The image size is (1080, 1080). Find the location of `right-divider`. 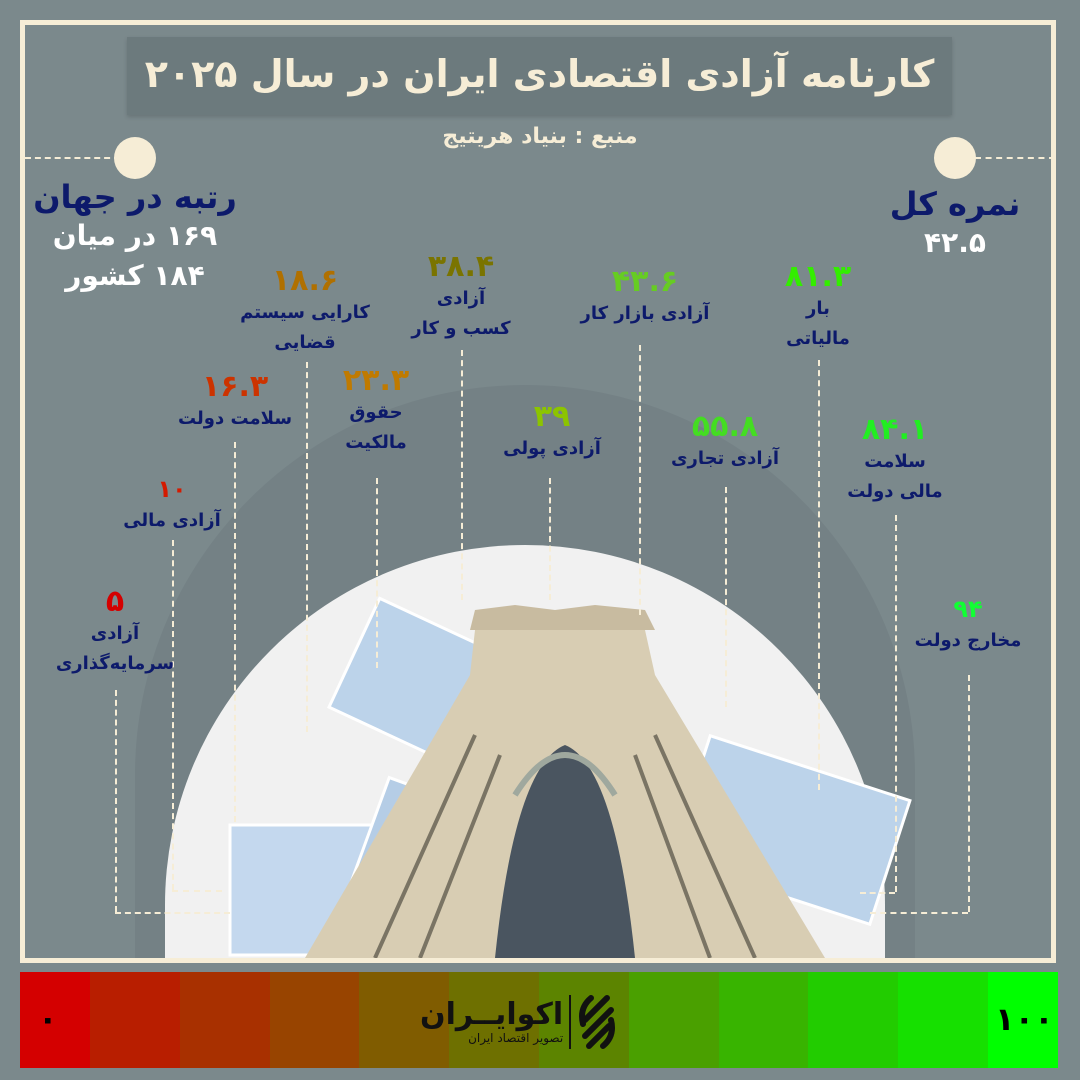

right-divider is located at coordinates (1015, 158).